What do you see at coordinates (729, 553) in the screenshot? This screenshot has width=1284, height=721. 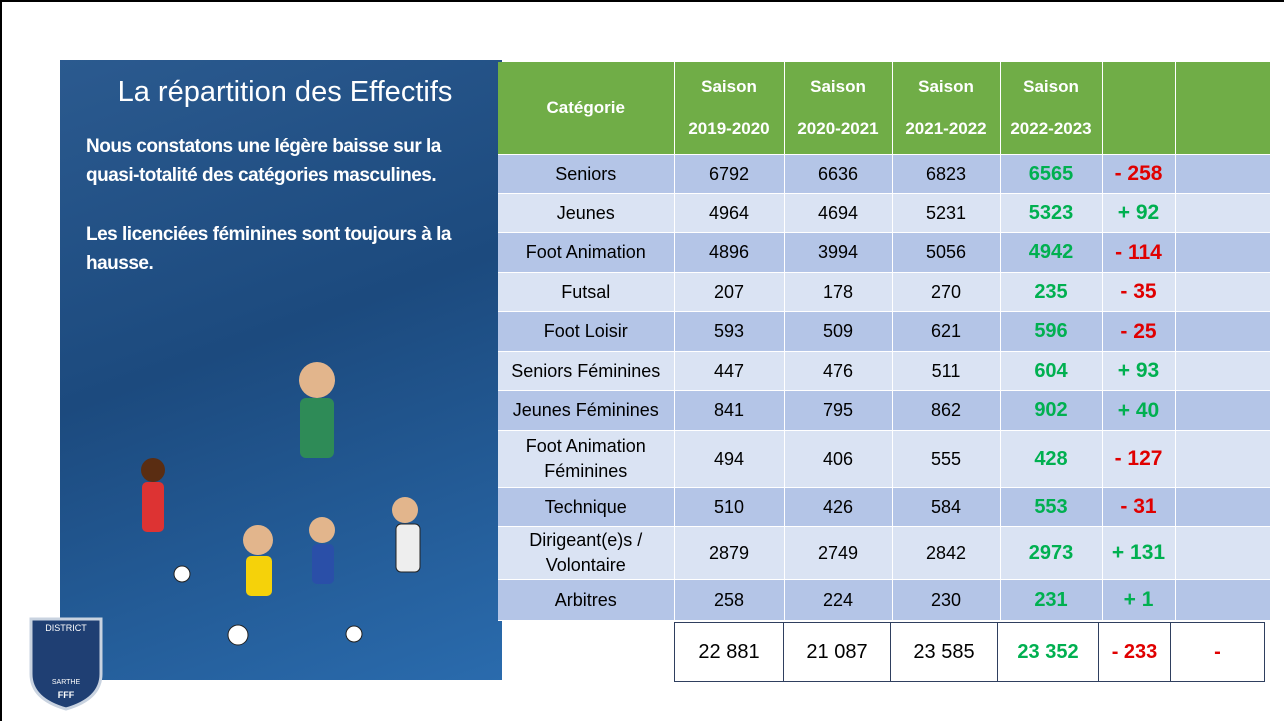 I see `cell: 2879` at bounding box center [729, 553].